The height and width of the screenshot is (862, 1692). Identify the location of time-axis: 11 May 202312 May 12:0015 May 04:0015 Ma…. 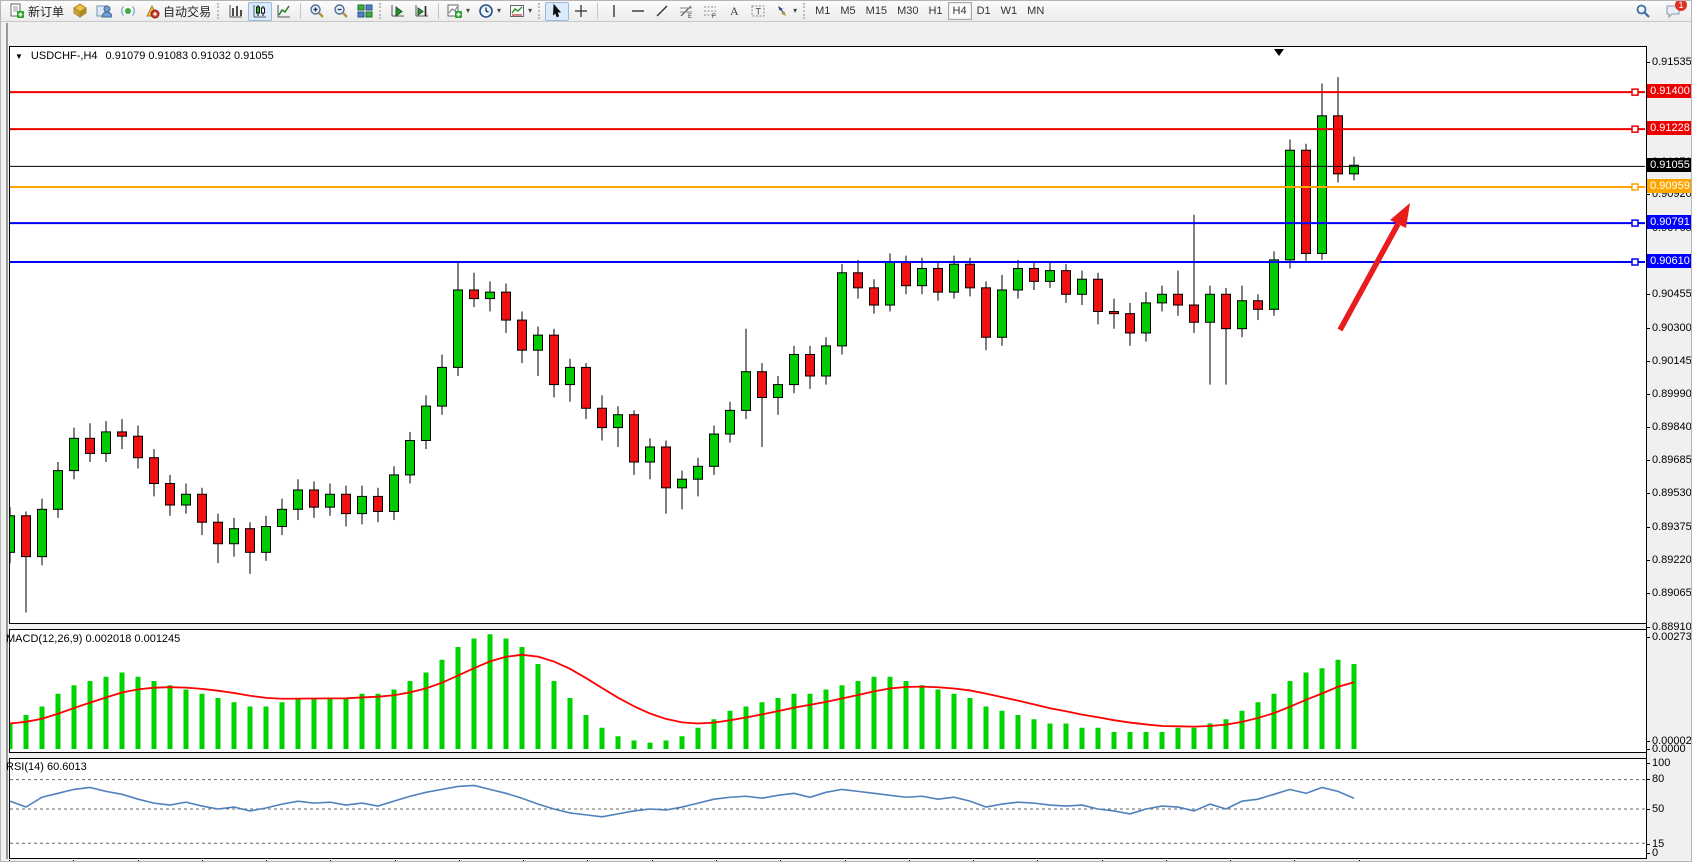
(846, 860).